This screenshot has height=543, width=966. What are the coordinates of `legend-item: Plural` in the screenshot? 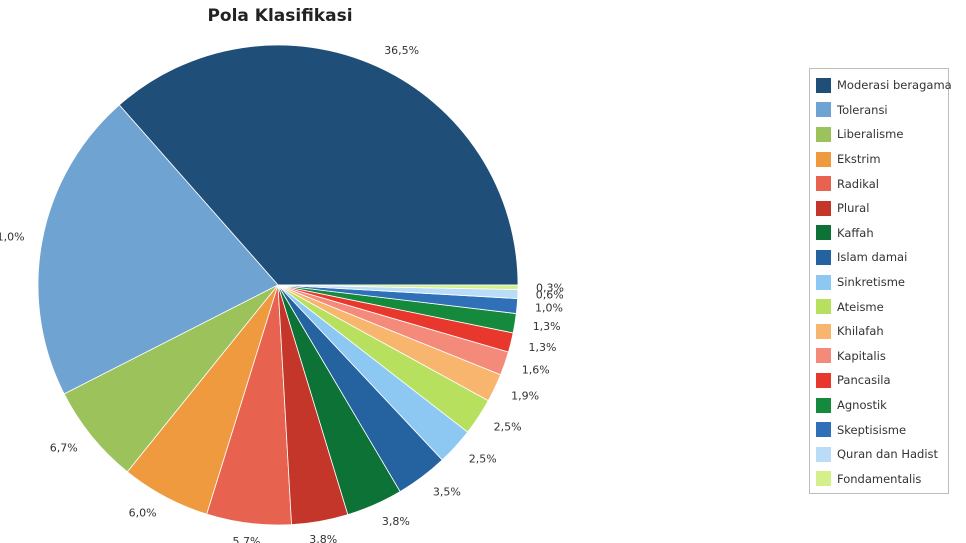 It's located at (882, 208).